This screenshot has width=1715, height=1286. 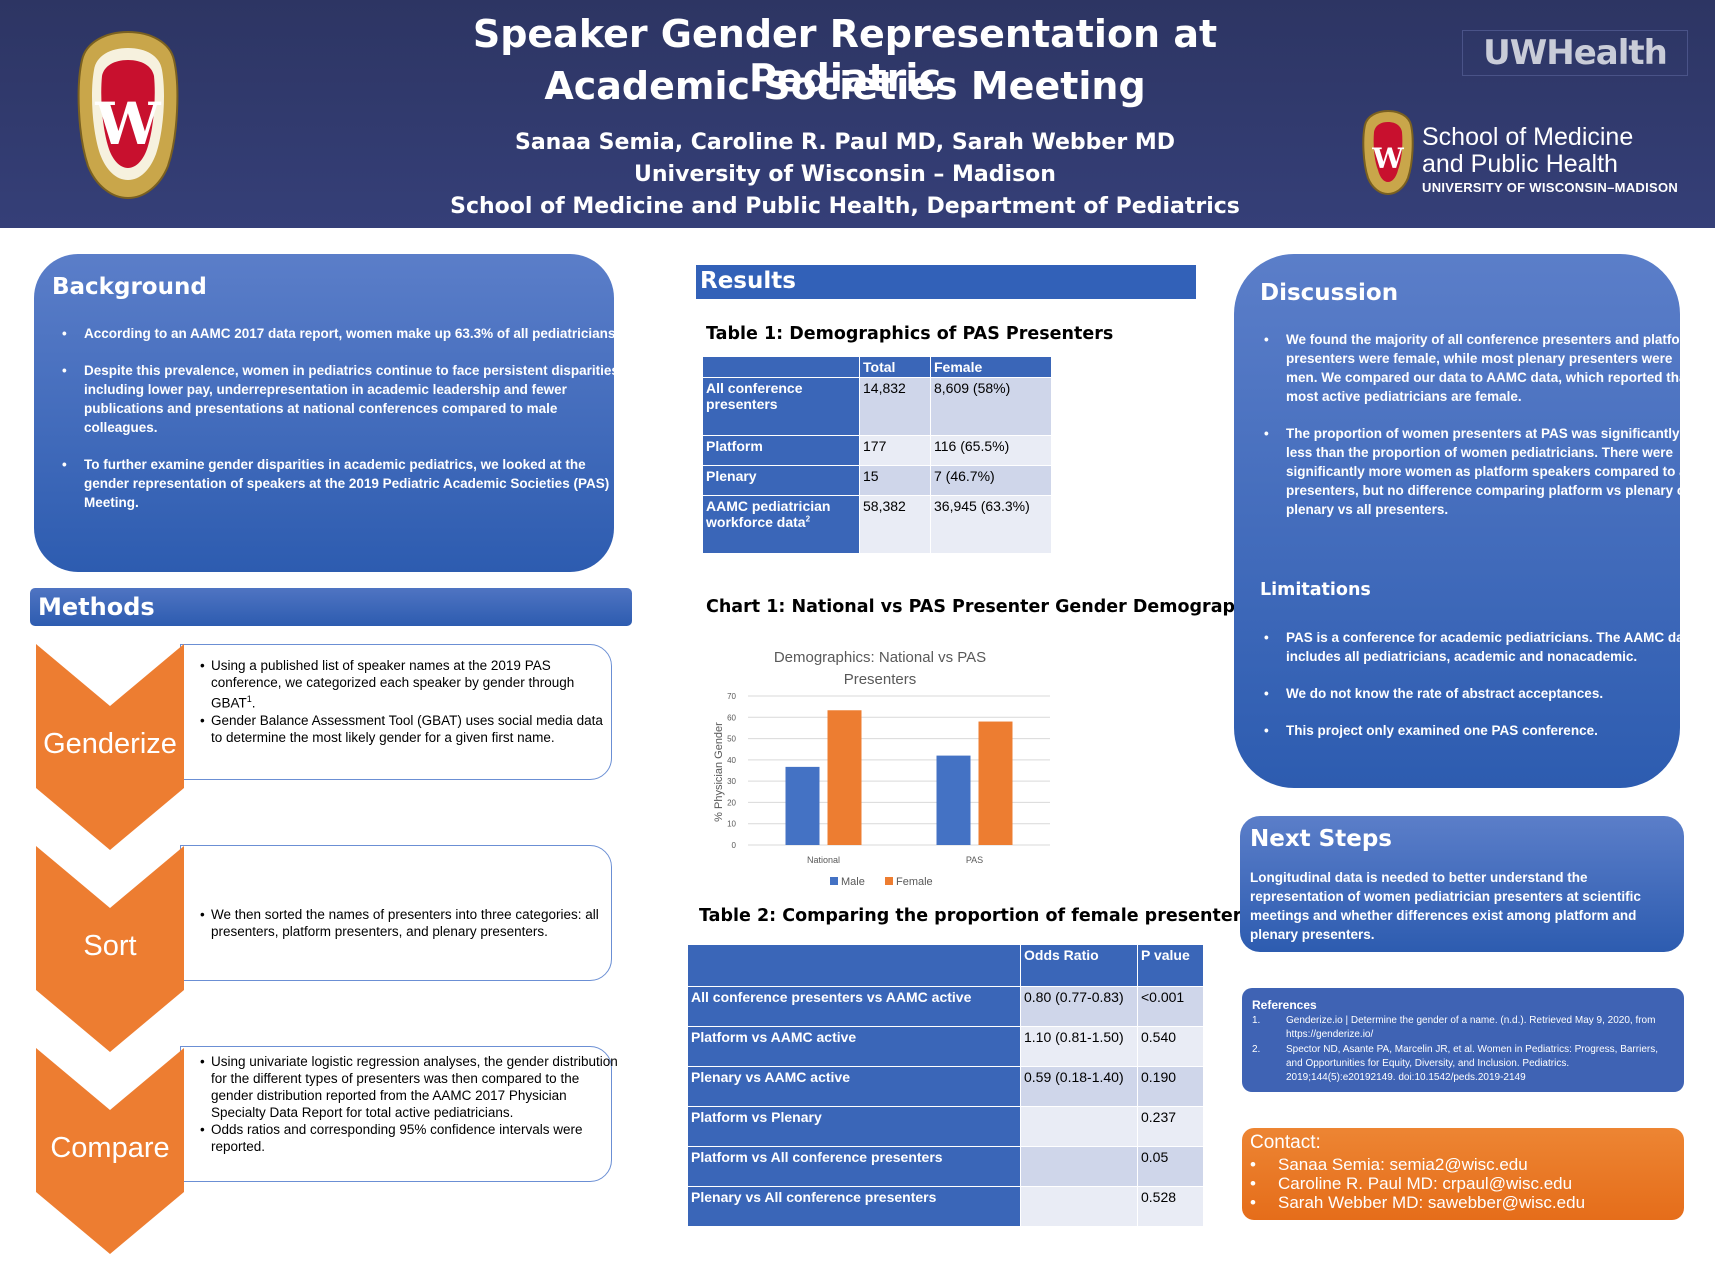 What do you see at coordinates (96, 607) in the screenshot?
I see `methods-title: Methods` at bounding box center [96, 607].